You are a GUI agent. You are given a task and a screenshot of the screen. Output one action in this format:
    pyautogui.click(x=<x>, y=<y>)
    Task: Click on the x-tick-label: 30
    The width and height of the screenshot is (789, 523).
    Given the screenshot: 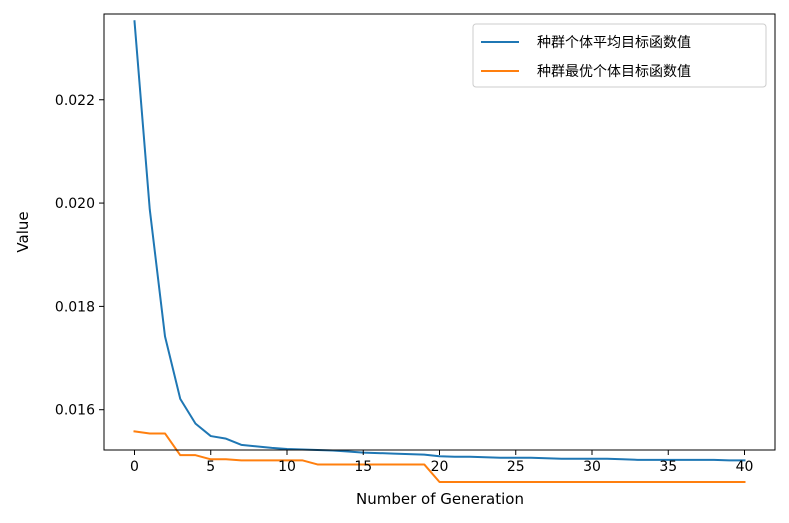 What is the action you would take?
    pyautogui.click(x=592, y=467)
    